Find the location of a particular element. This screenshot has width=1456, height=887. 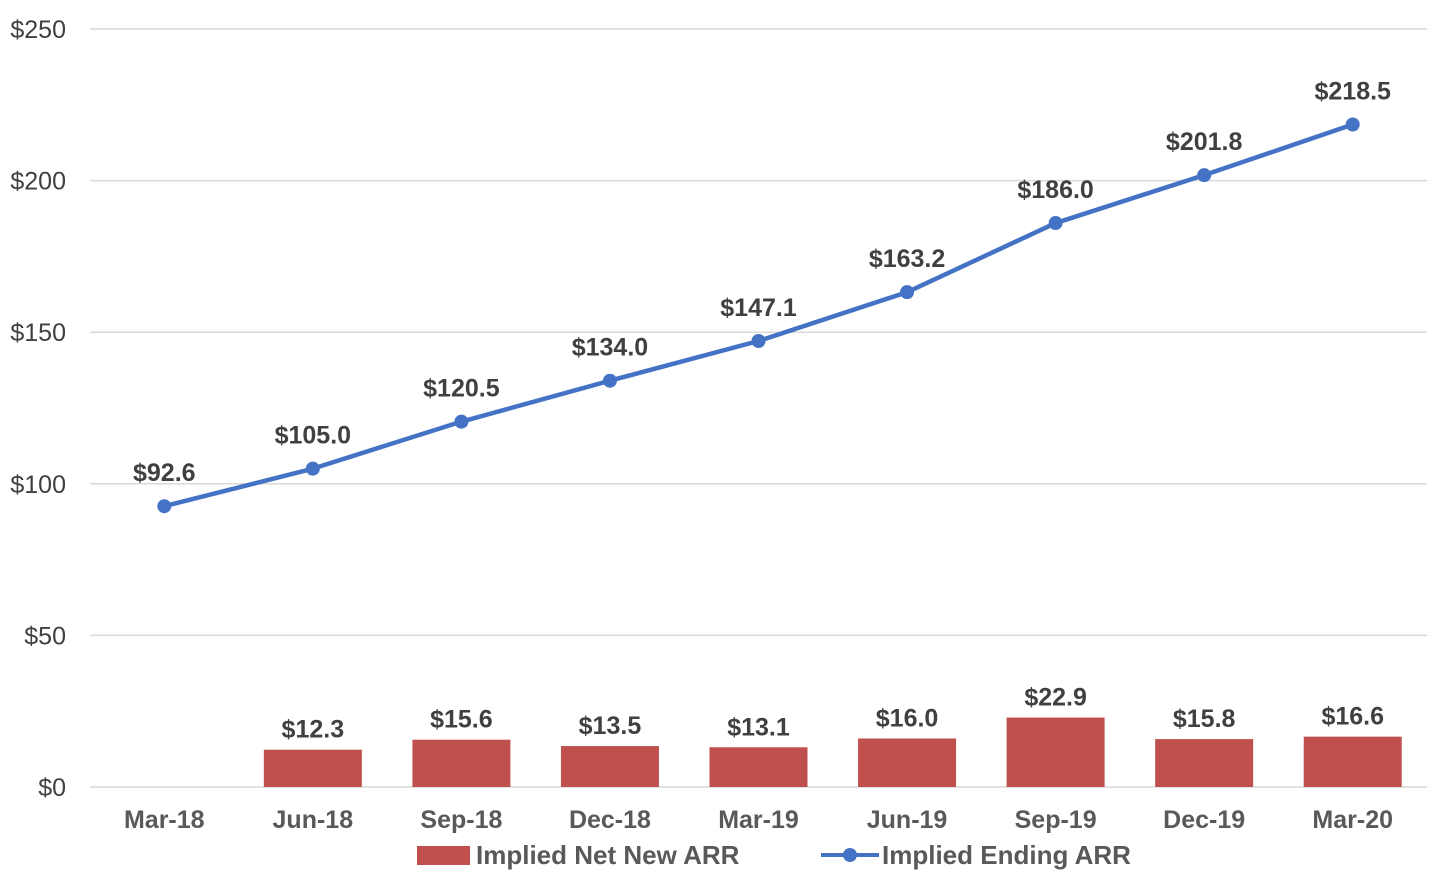

line-label-Mar-19: $147.1 is located at coordinates (758, 308).